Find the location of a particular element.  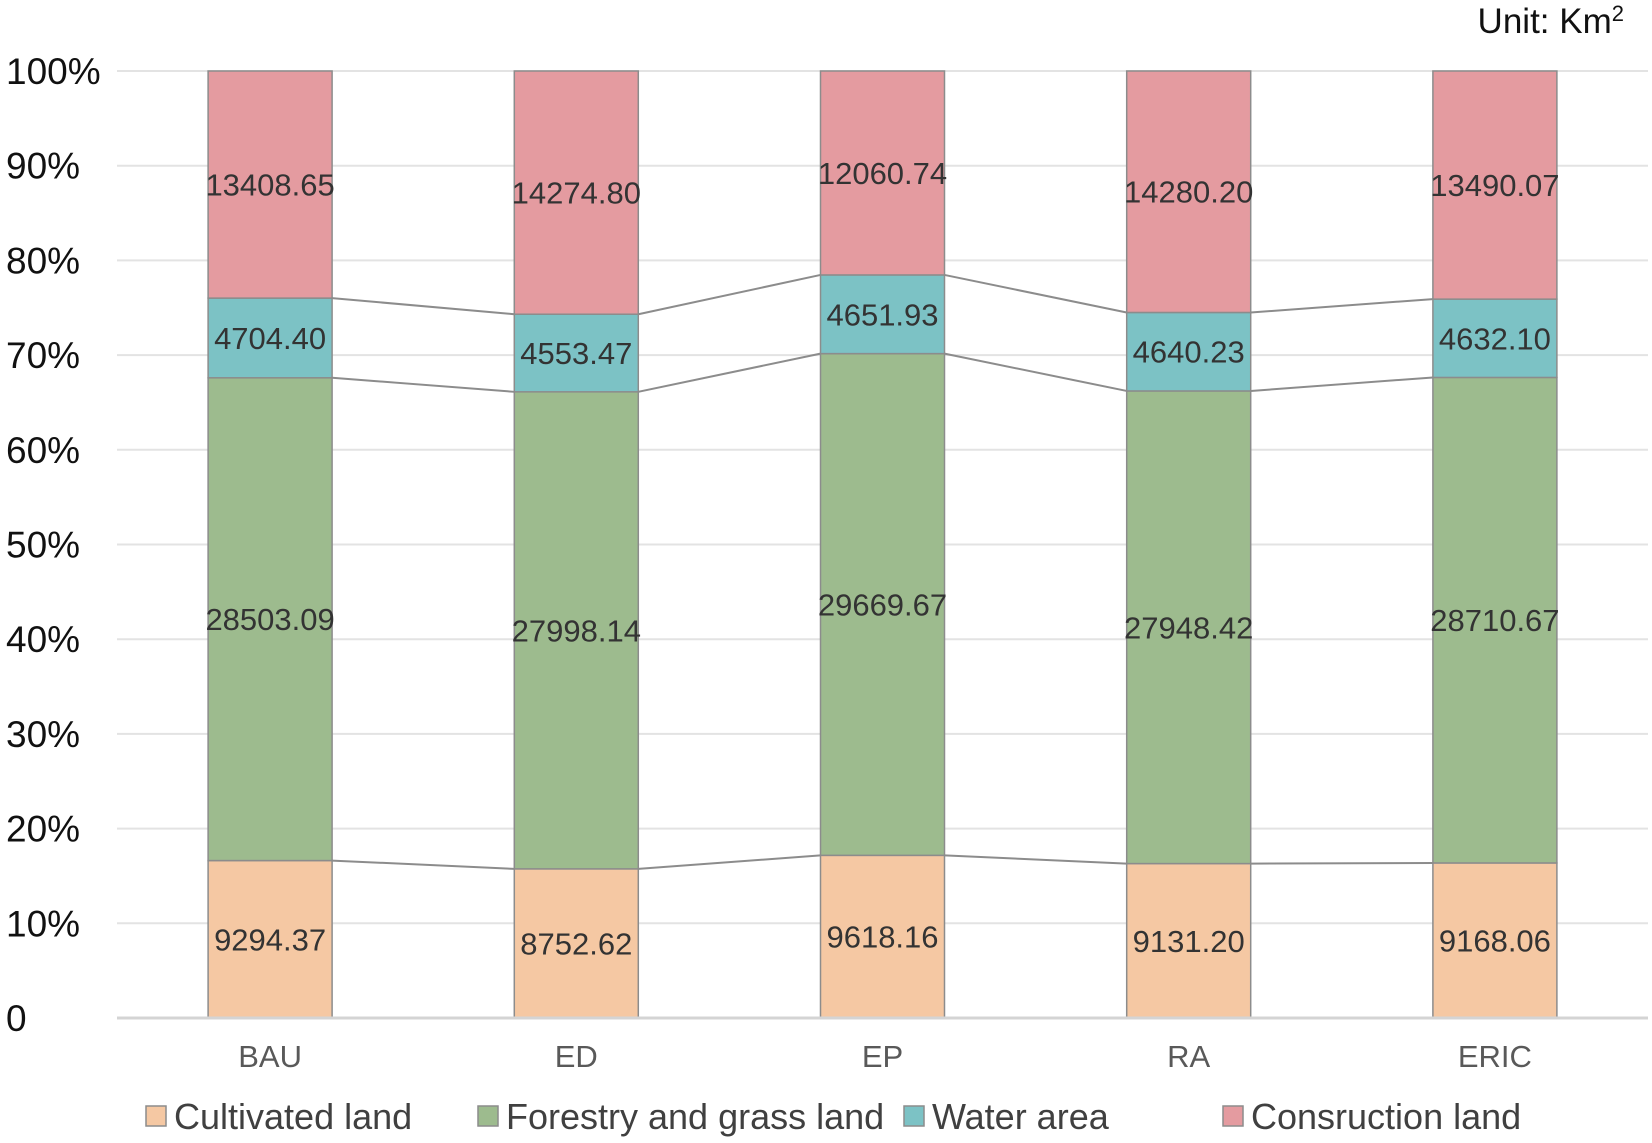

data-label: 27998.14 is located at coordinates (576, 630).